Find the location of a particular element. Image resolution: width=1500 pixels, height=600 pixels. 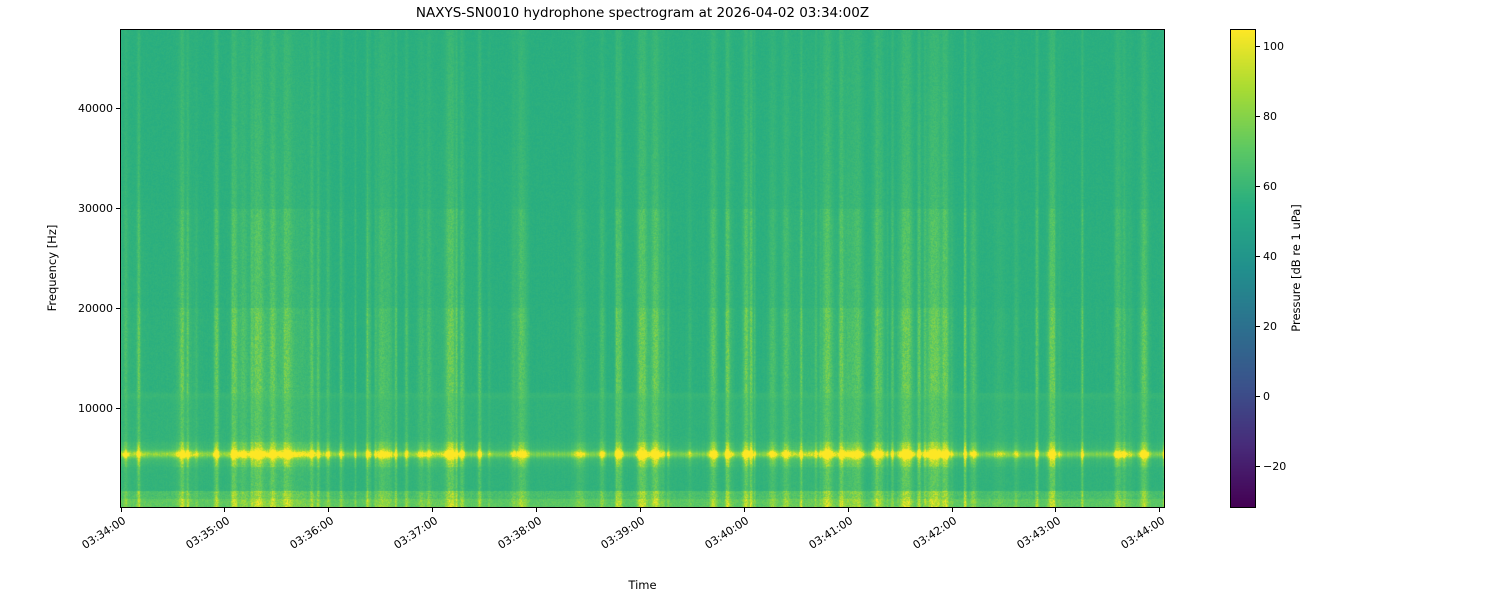

colorbar-tick-label: 80 is located at coordinates (1270, 116).